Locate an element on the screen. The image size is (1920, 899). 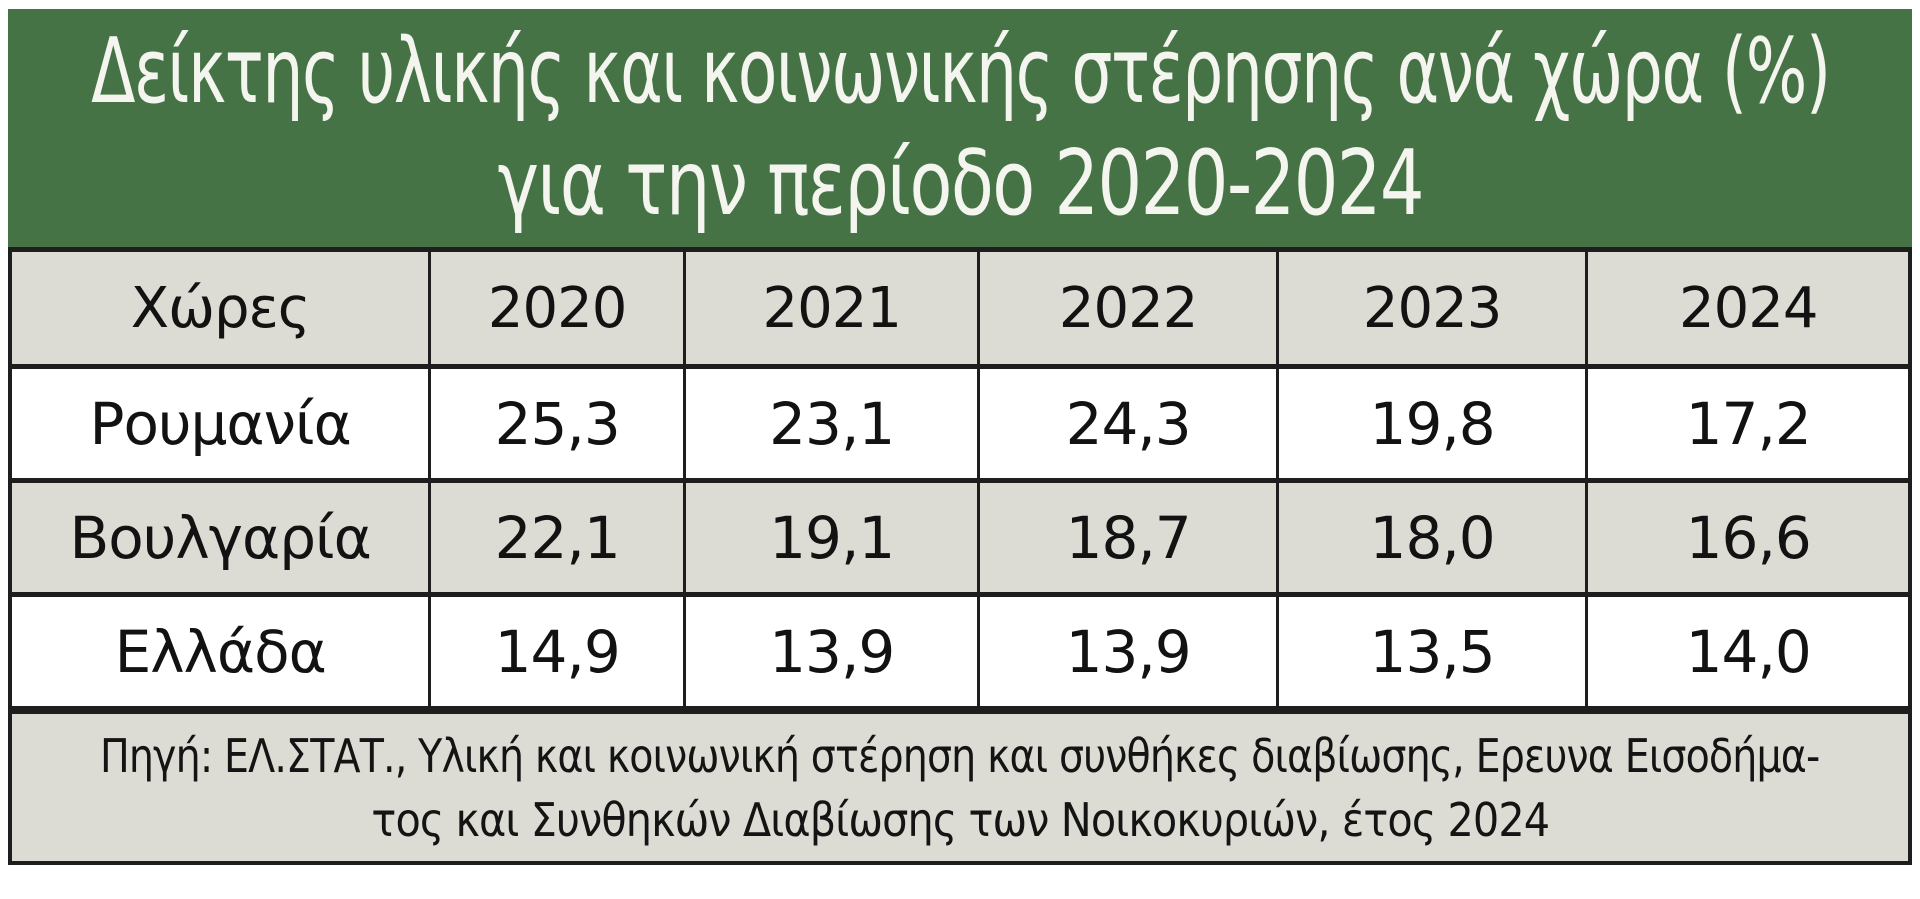
table-row-greece: Ελλάδα 14,9 13,9 13,9 13,5 14,0 is located at coordinates (960, 651).